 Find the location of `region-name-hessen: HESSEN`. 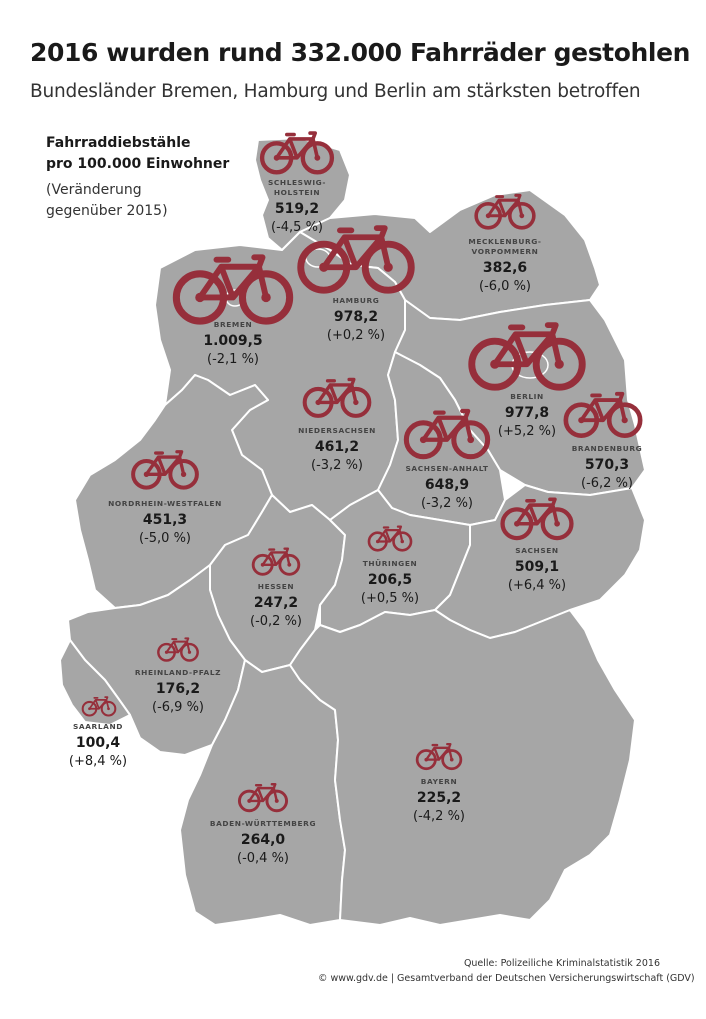

region-name-hessen: HESSEN is located at coordinates (276, 586).